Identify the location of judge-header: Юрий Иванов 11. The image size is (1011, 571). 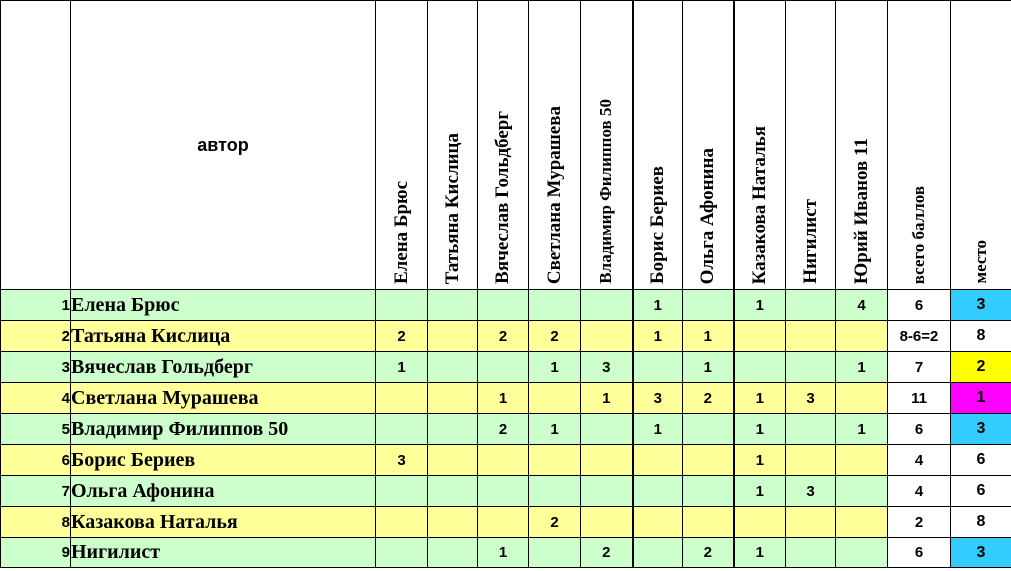
(861, 145).